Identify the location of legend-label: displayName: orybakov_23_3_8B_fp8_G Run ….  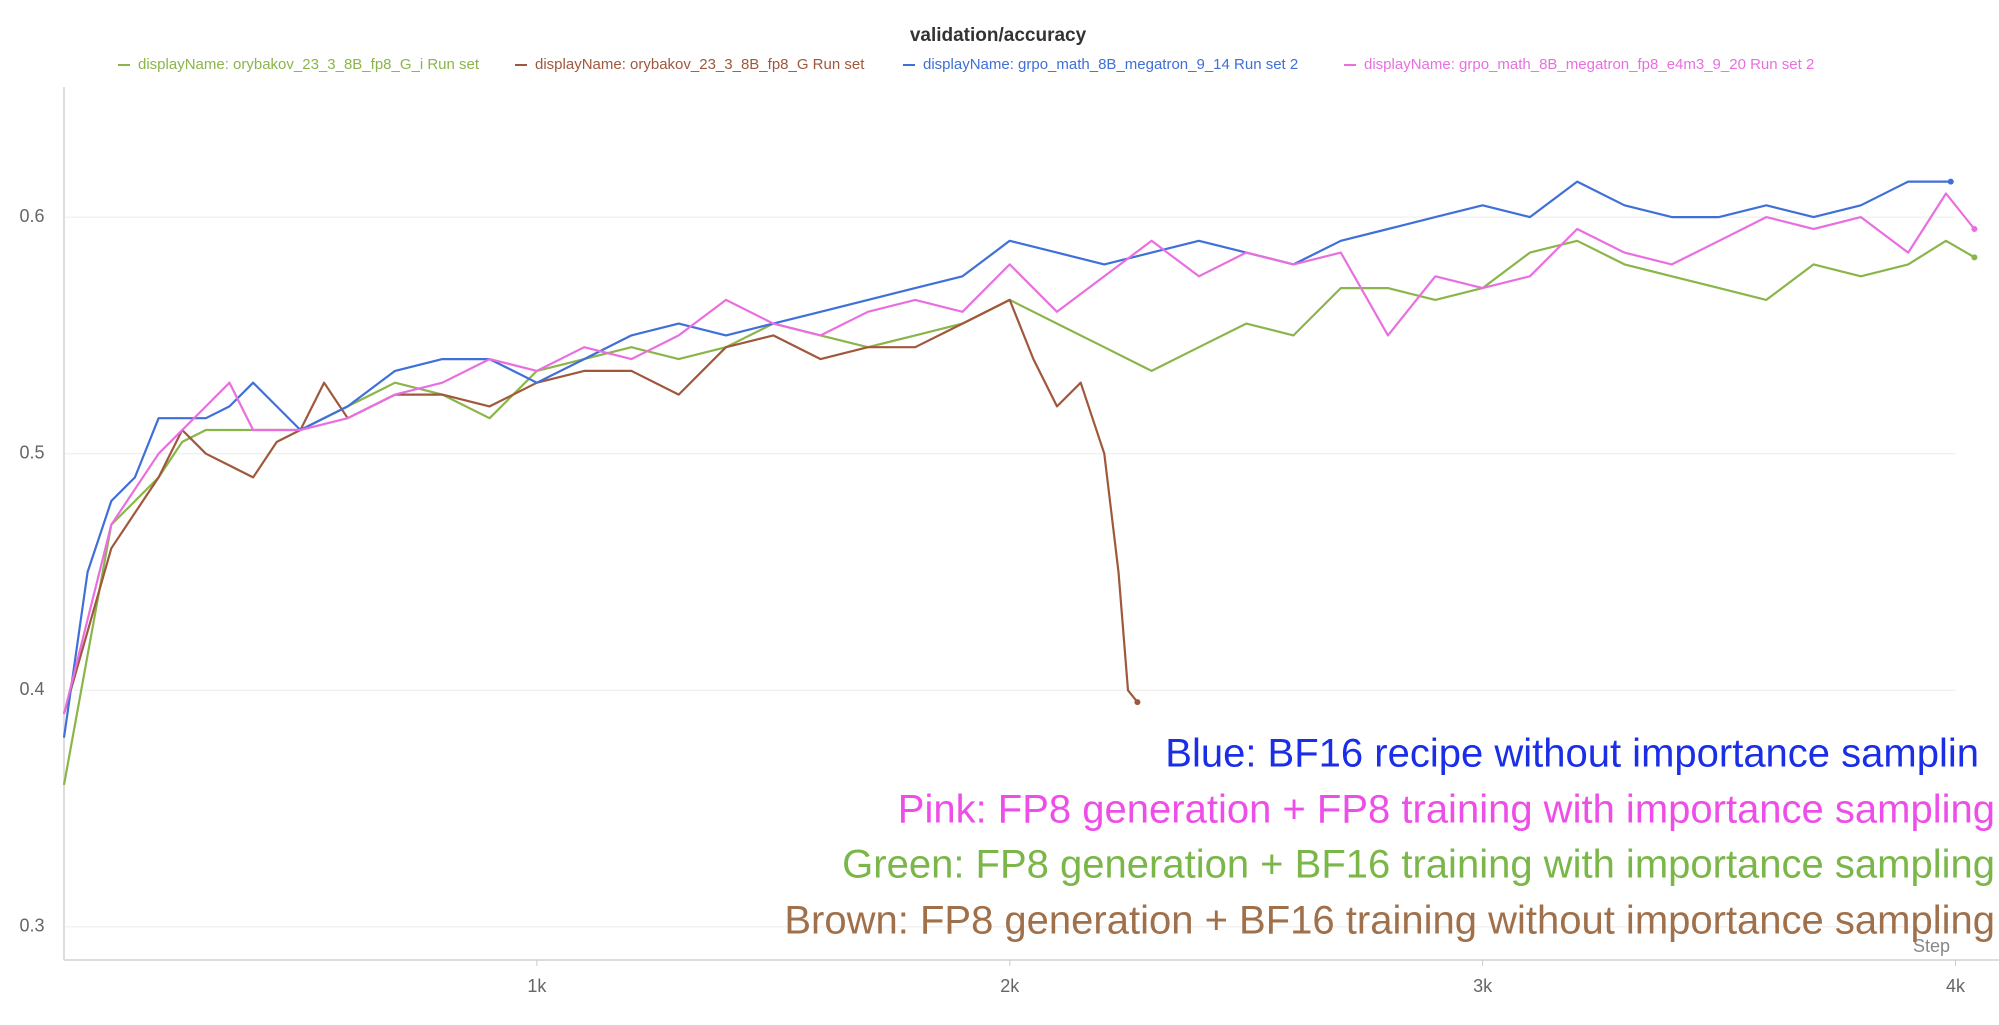
(700, 64).